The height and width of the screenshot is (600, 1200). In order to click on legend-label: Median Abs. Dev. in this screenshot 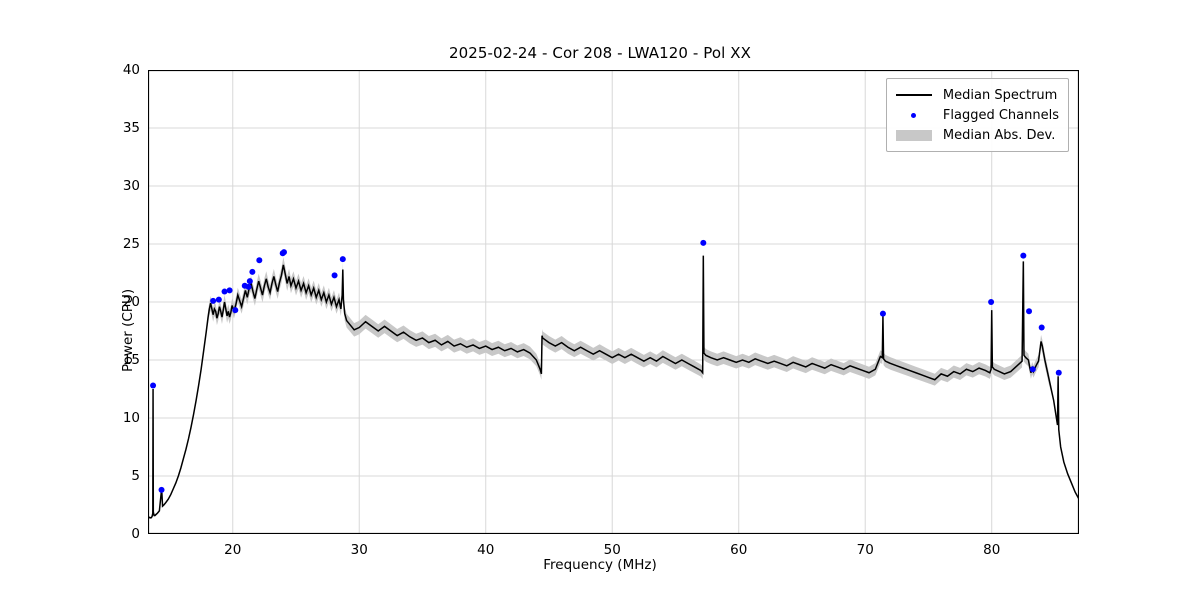, I will do `click(999, 135)`.